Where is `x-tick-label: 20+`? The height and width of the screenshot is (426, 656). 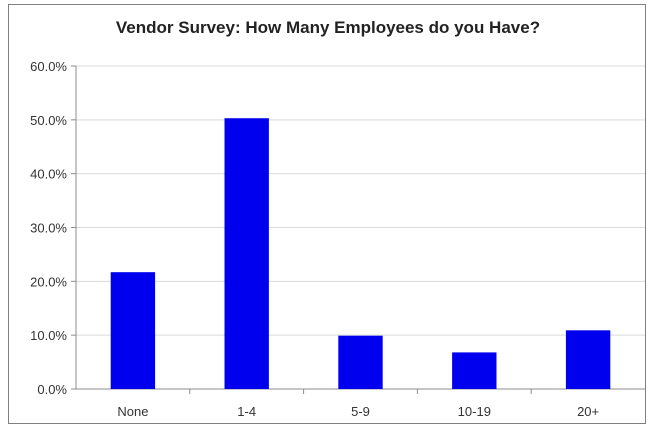 x-tick-label: 20+ is located at coordinates (588, 411).